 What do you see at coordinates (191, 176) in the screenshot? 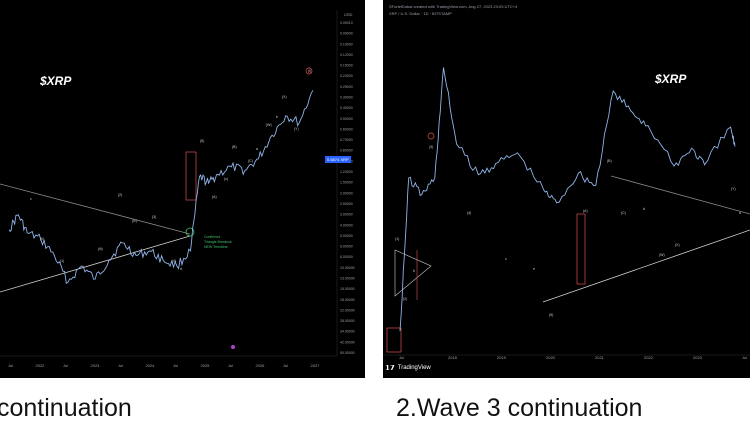
I see `wave-measure-box` at bounding box center [191, 176].